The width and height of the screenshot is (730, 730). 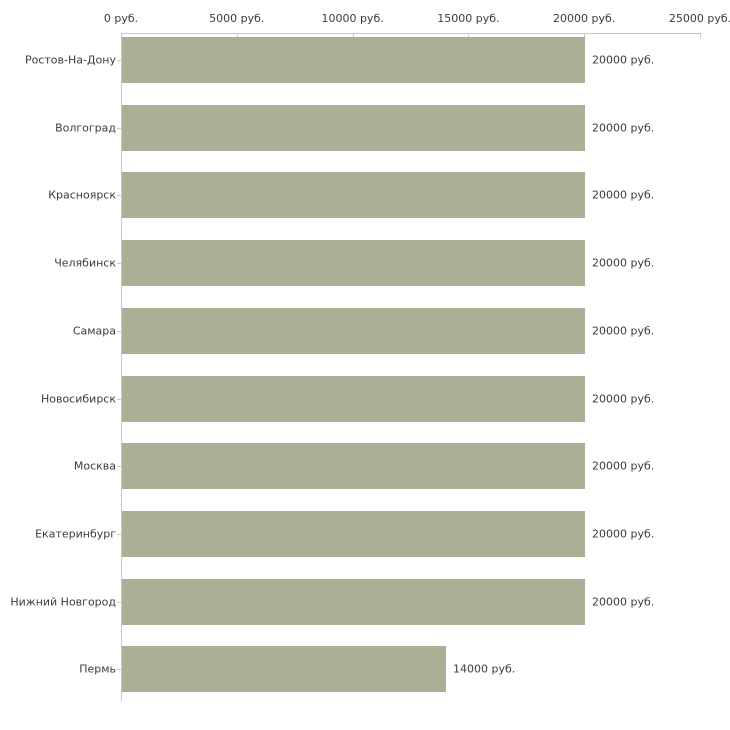 I want to click on category-label: Новосибирск, so click(x=78, y=398).